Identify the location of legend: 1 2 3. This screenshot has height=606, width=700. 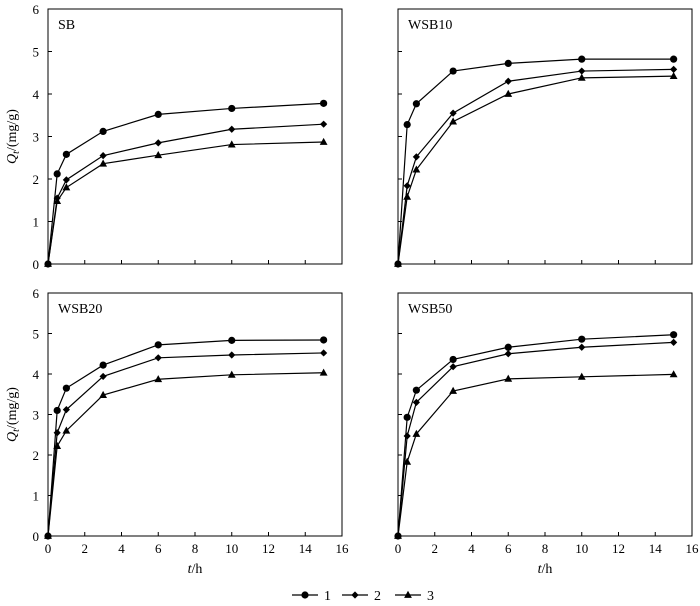
(363, 596).